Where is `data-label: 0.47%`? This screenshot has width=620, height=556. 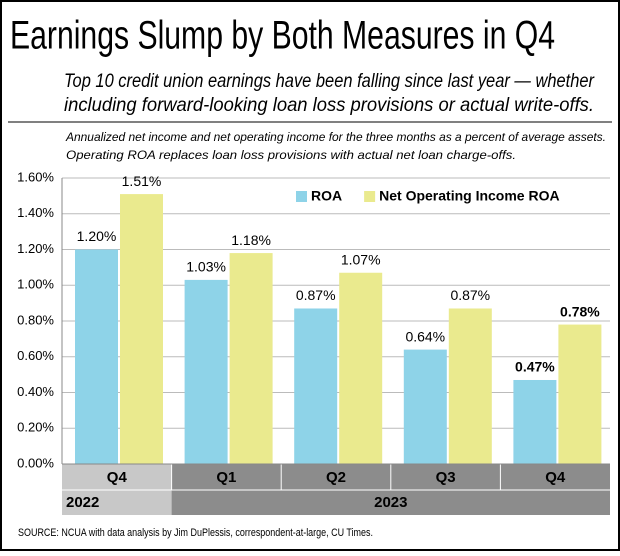 data-label: 0.47% is located at coordinates (535, 367).